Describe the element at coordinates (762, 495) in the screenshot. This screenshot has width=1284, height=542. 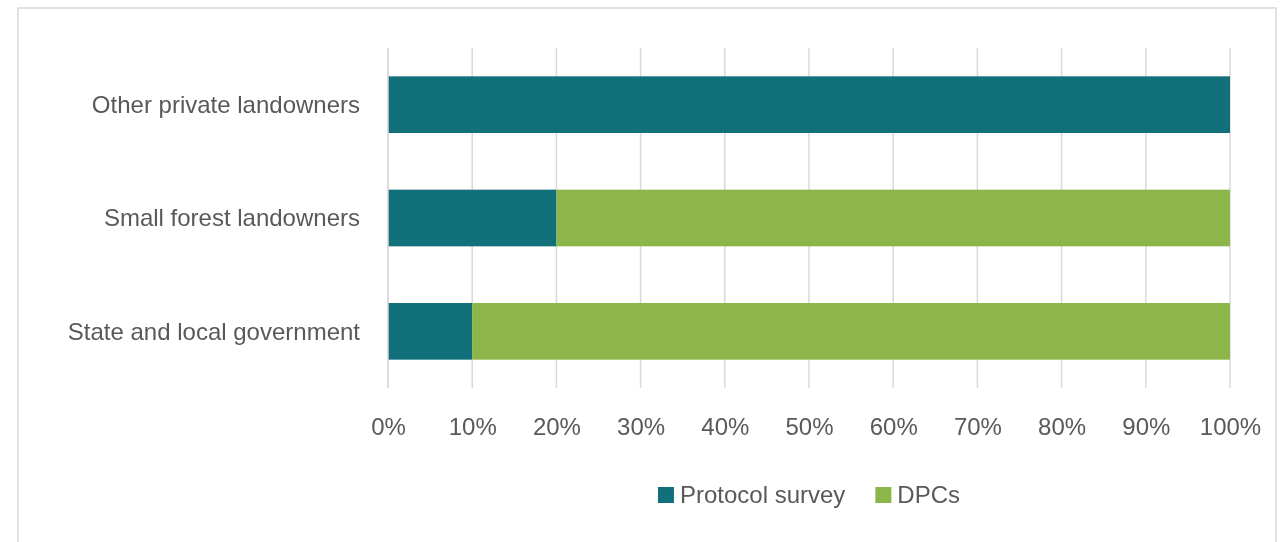
I see `legend-label: Protocol survey` at that location.